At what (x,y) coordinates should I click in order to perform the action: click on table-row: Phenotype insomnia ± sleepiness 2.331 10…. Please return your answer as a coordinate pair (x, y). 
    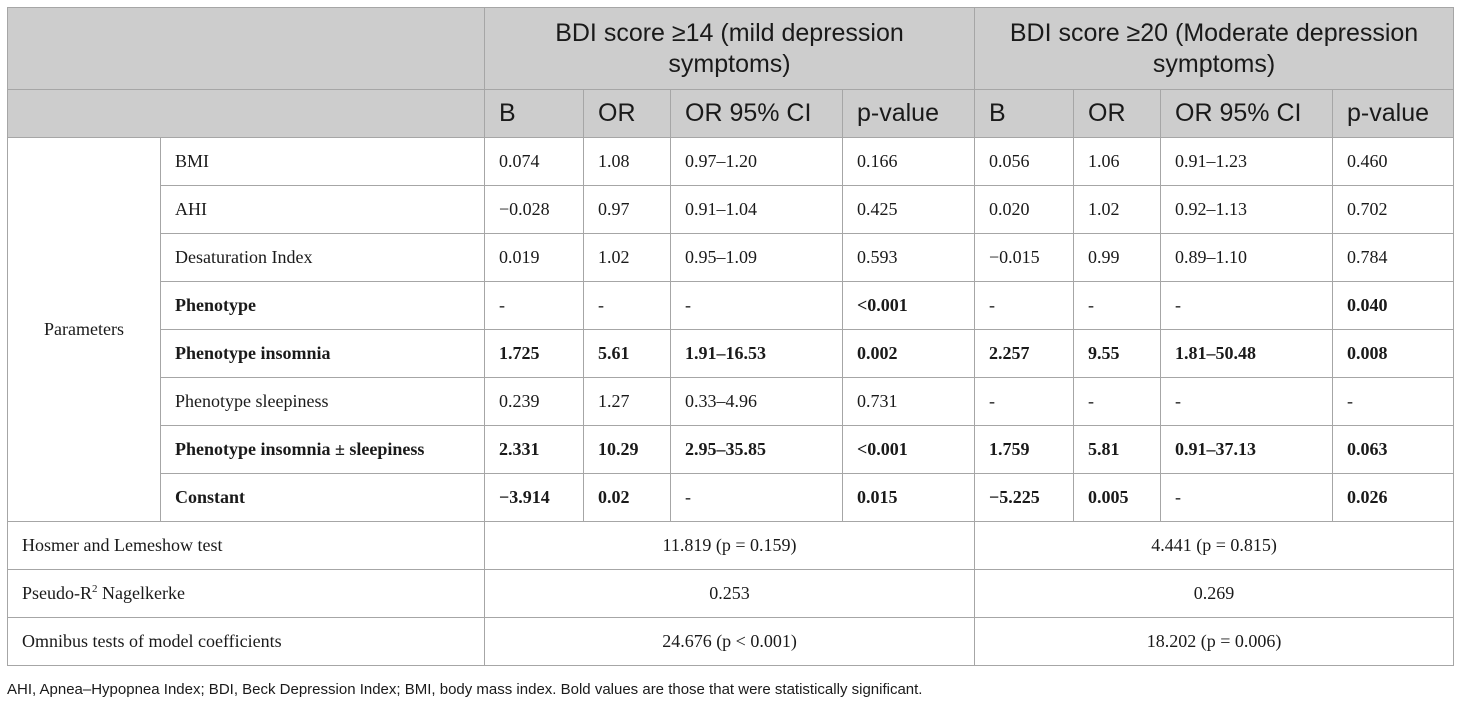
    Looking at the image, I should click on (731, 449).